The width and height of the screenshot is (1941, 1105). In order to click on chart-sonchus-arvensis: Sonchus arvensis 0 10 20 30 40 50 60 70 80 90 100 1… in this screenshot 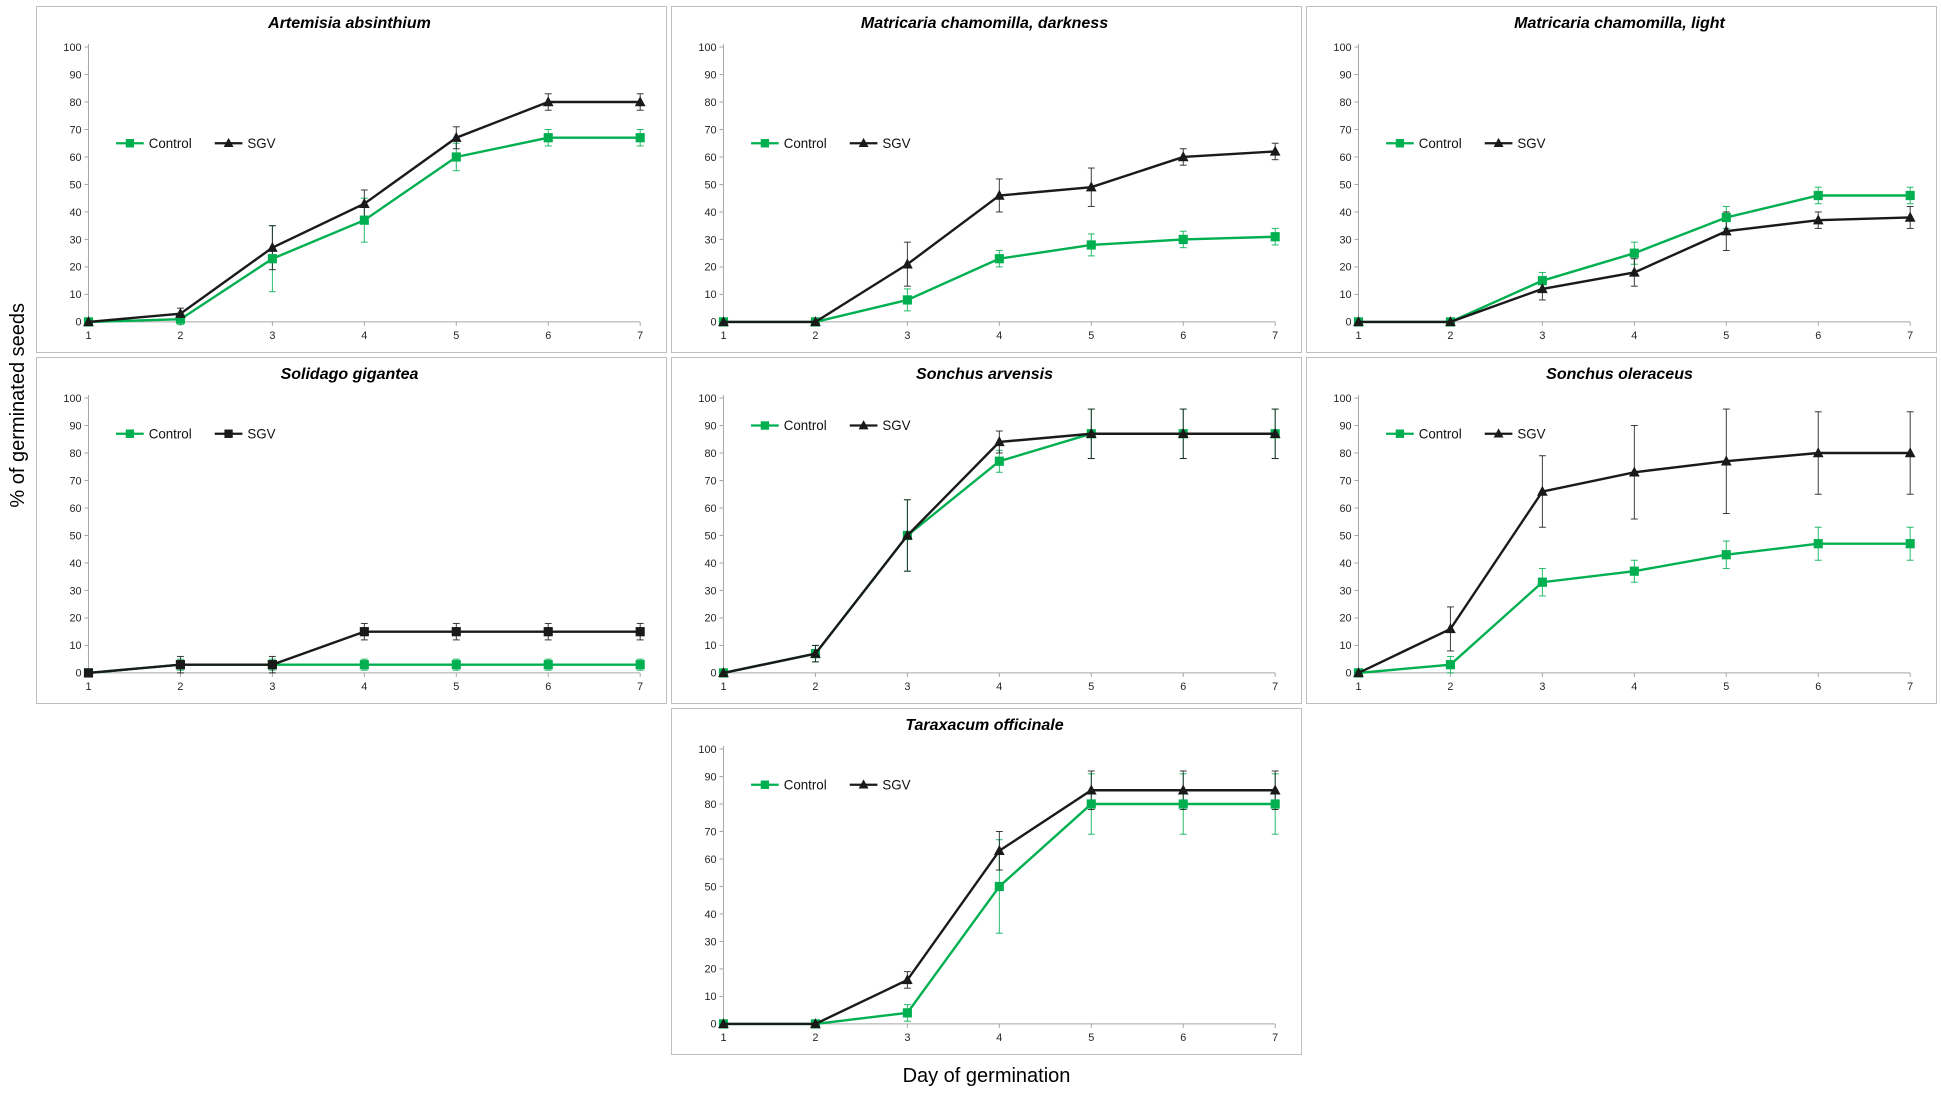, I will do `click(986, 530)`.